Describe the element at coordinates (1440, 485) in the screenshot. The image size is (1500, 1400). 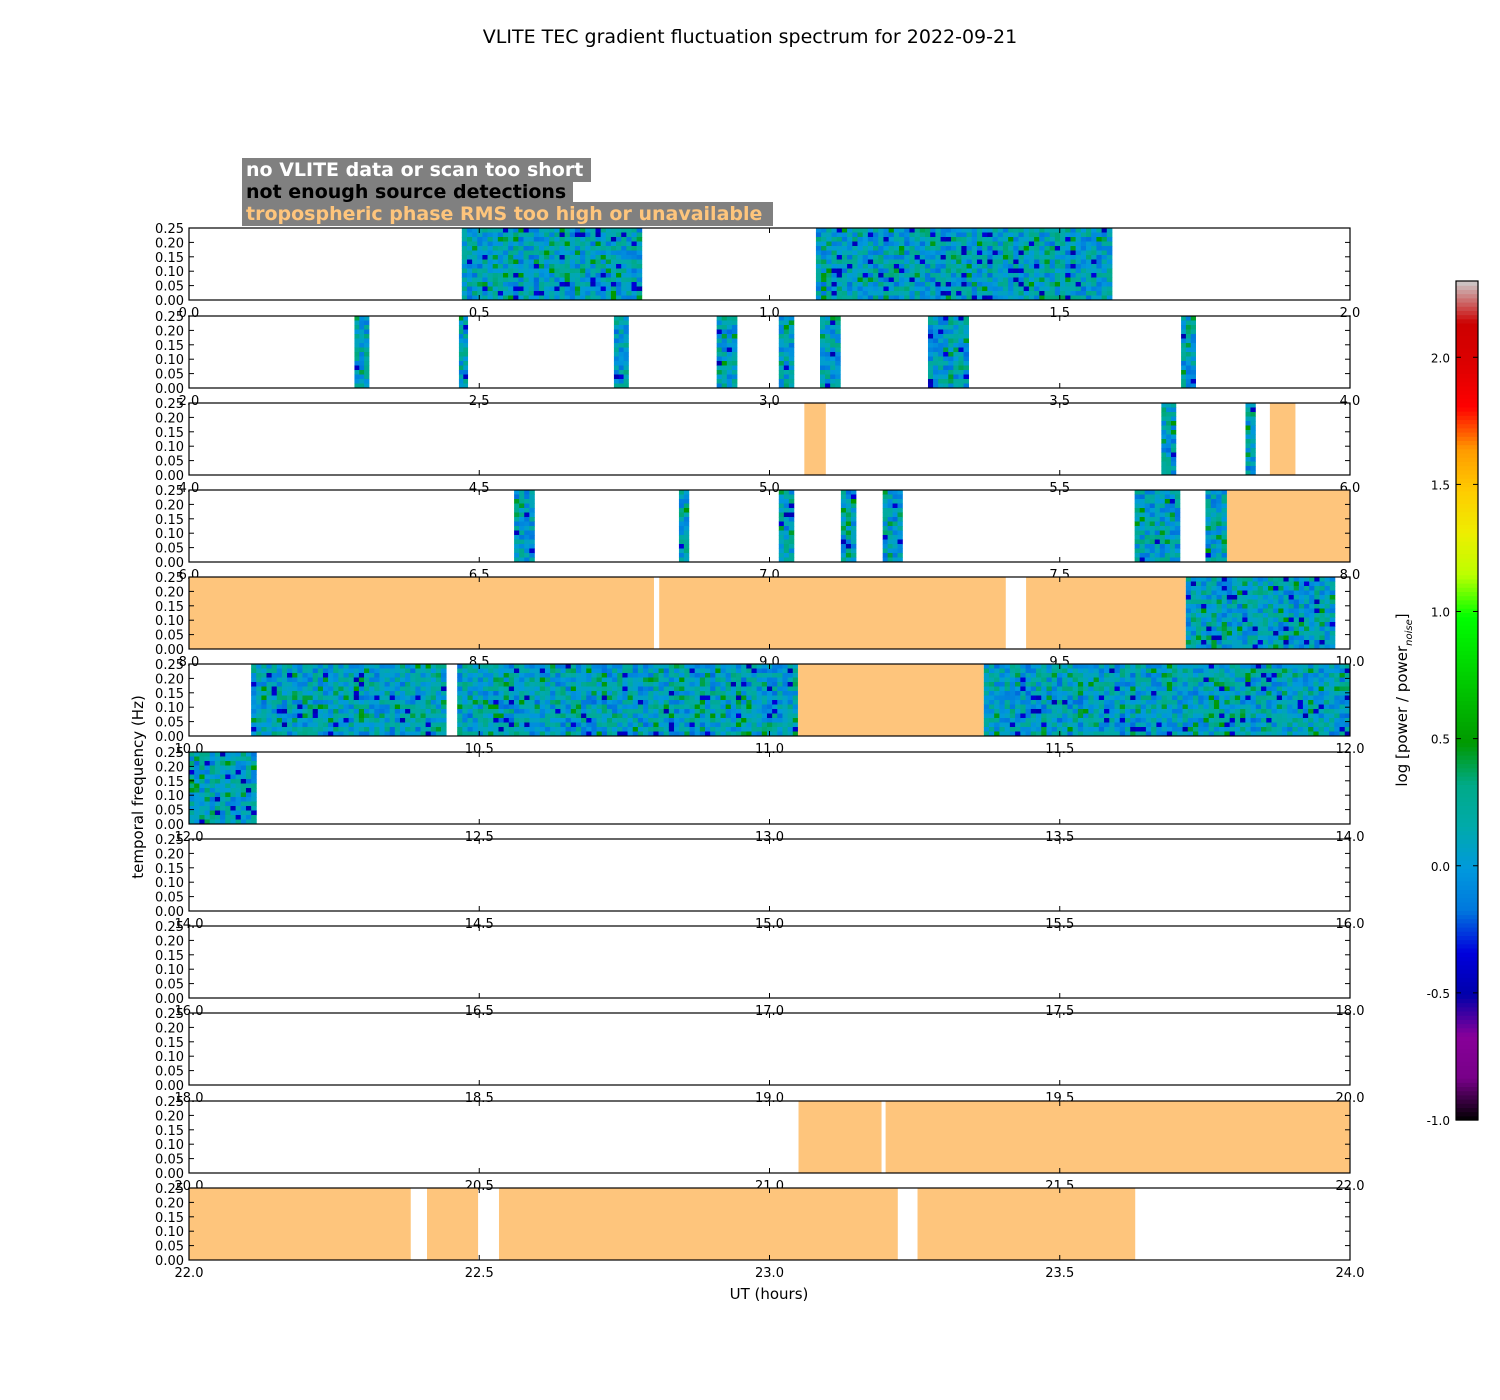
I see `colorbar-tick-label: 1.5` at that location.